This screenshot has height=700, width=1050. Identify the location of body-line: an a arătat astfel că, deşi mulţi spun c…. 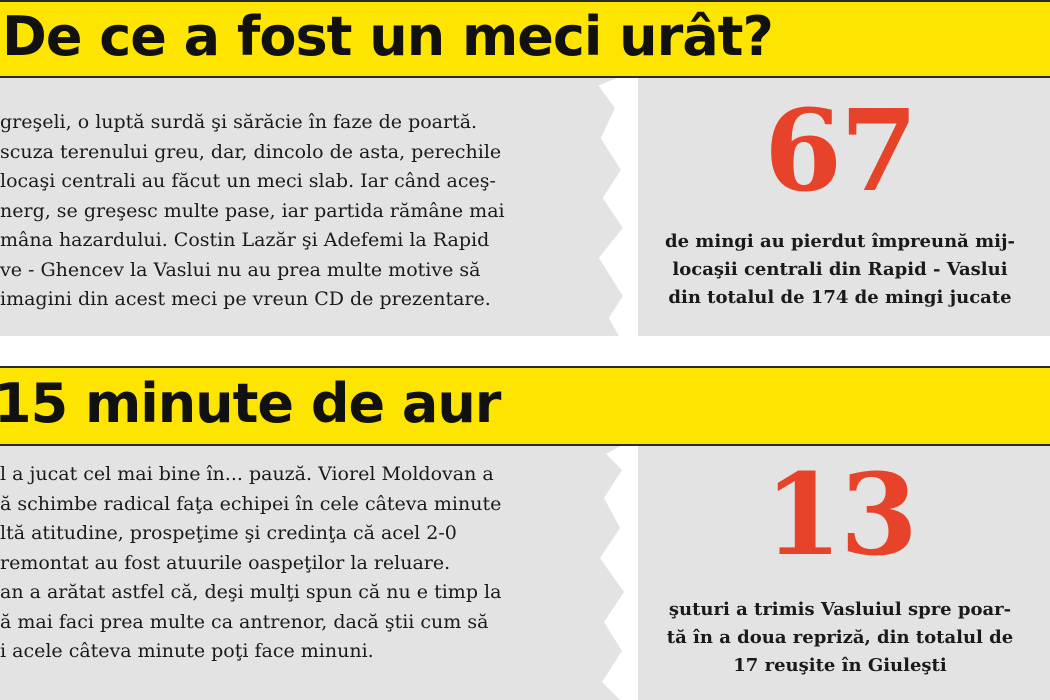
(251, 592).